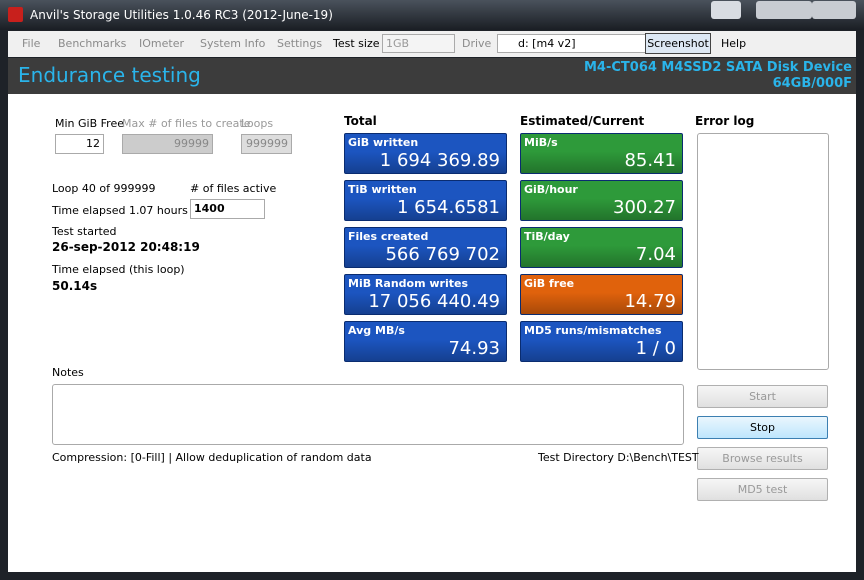  I want to click on menu-item: File, so click(31, 43).